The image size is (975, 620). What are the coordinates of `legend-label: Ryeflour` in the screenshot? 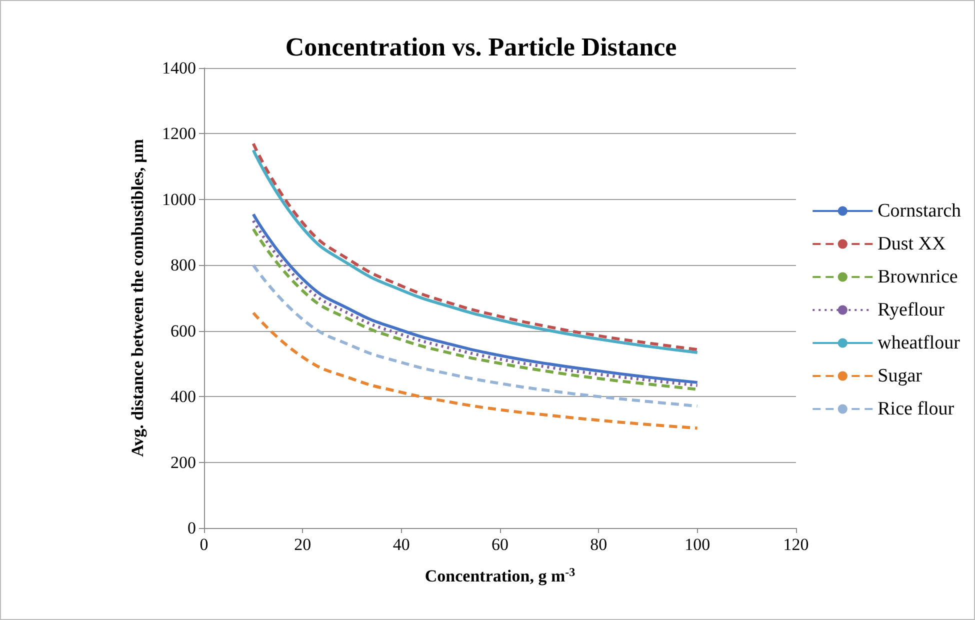 It's located at (912, 310).